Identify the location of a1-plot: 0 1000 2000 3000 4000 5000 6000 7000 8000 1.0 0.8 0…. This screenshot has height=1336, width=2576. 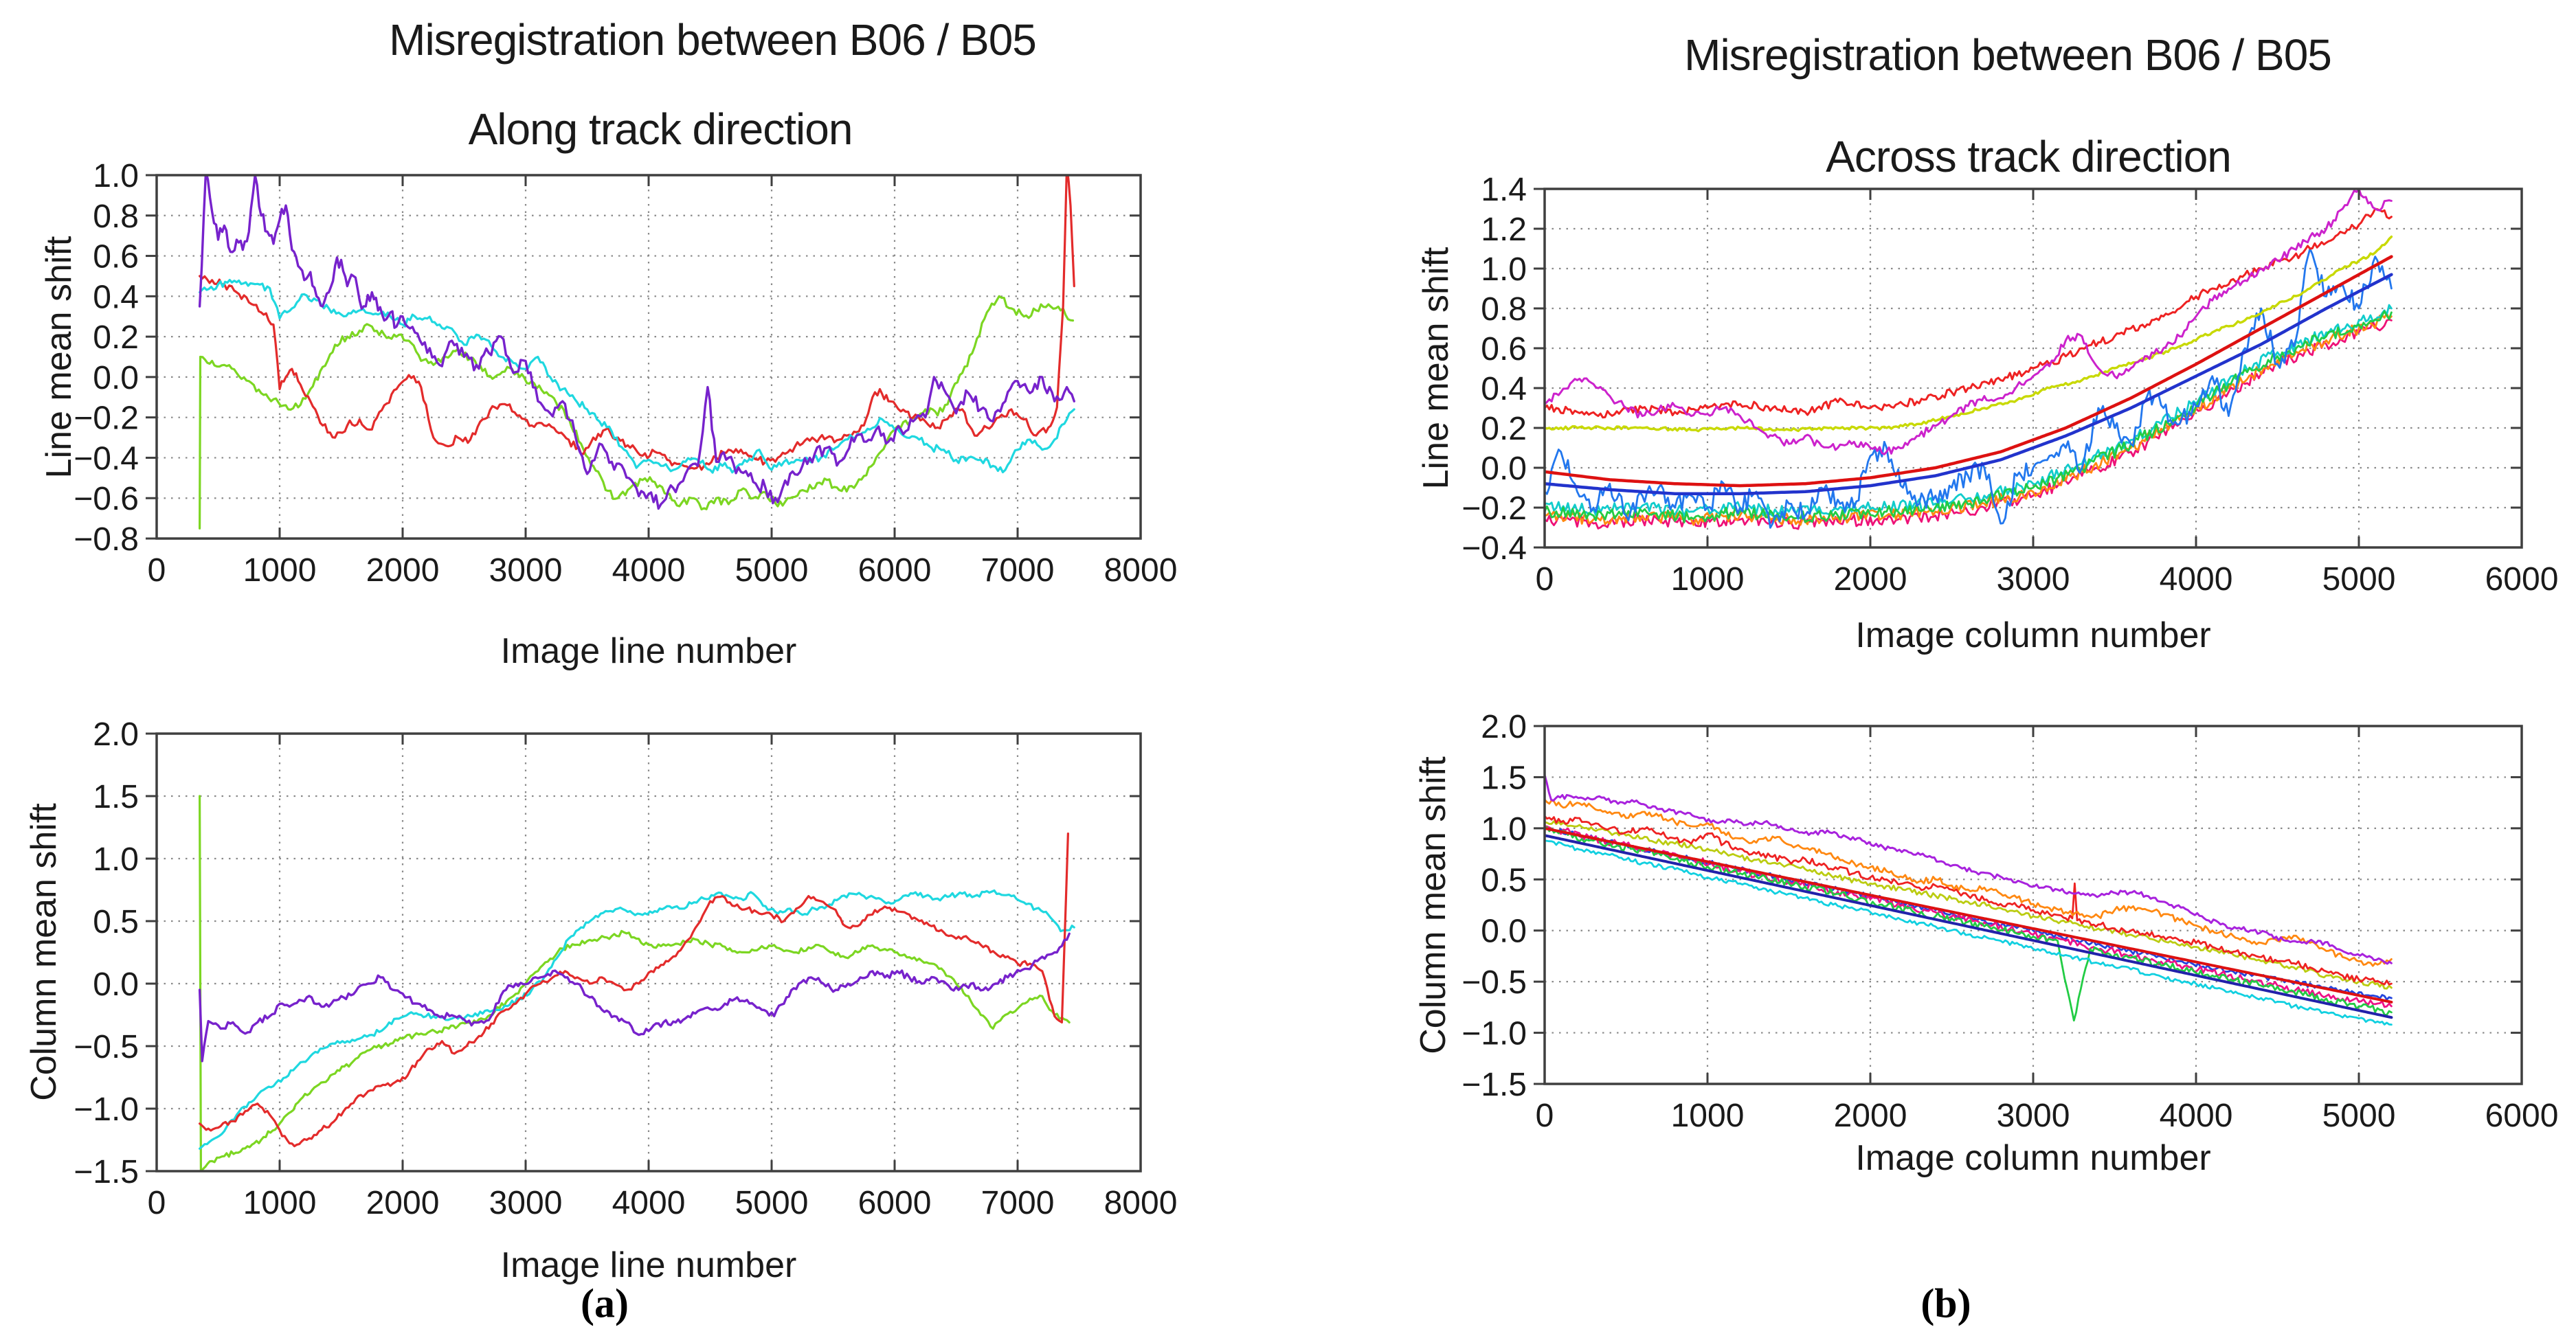
(625, 374).